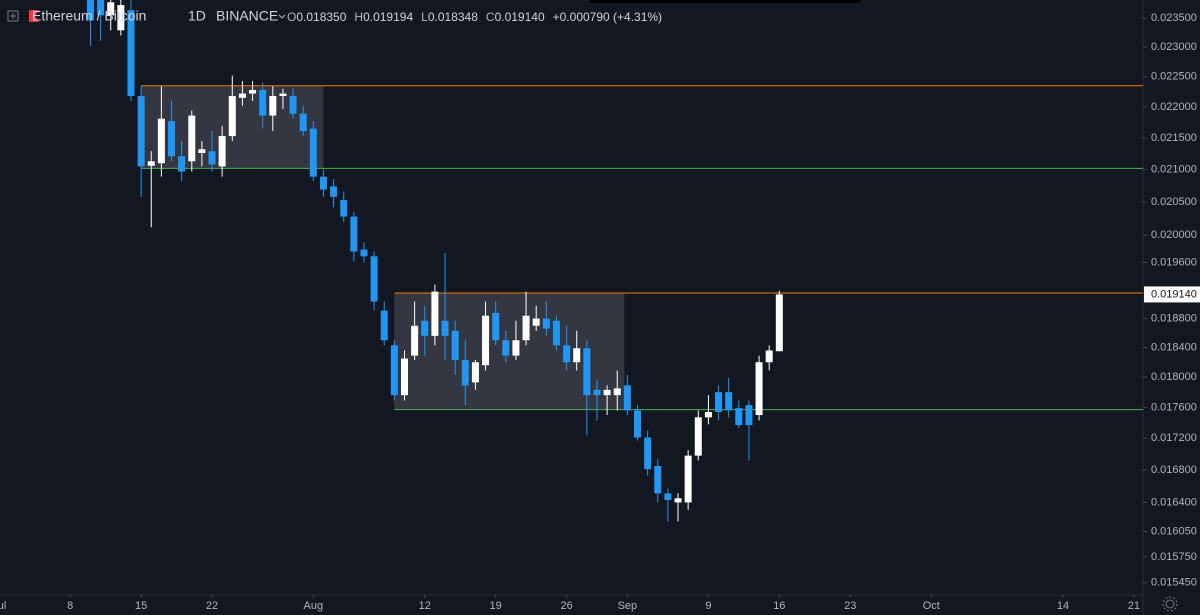  I want to click on y-tick-label: 0.017600, so click(1174, 407).